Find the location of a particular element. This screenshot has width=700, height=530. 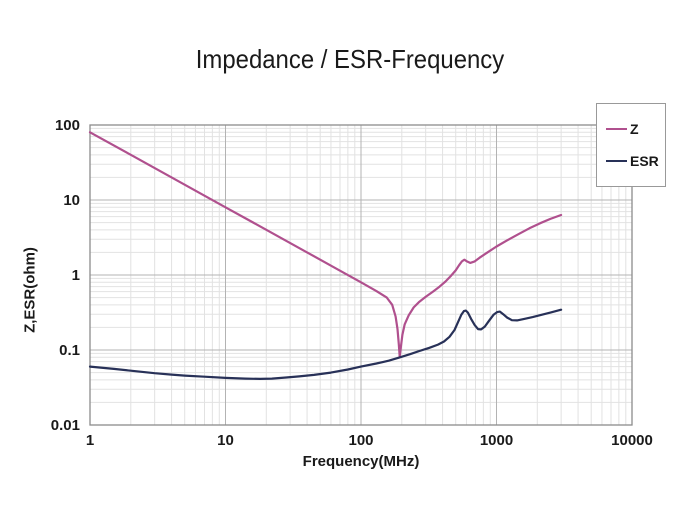

page-title: Impedance / ESR-Frequency is located at coordinates (350, 59).